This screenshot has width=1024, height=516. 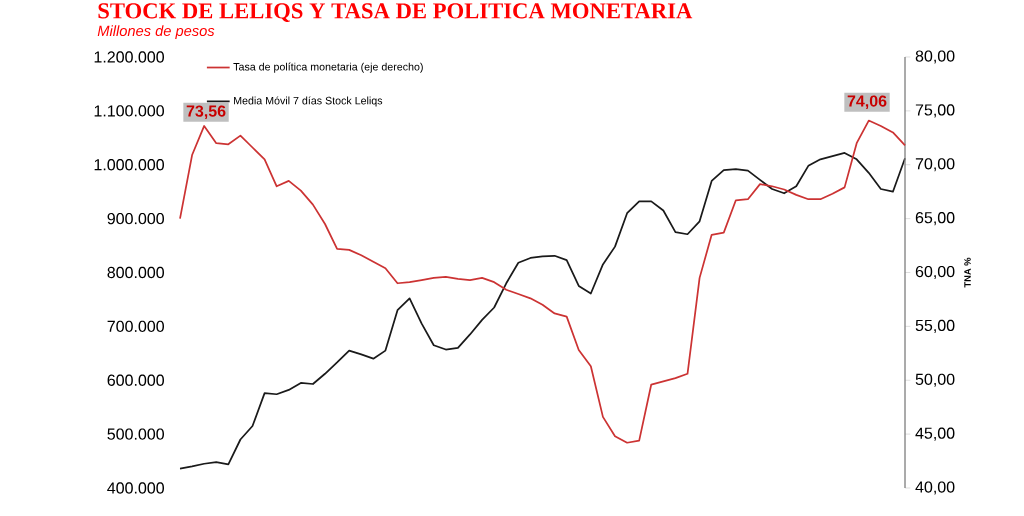 I want to click on y2-tick-label: 70,00, so click(x=935, y=165).